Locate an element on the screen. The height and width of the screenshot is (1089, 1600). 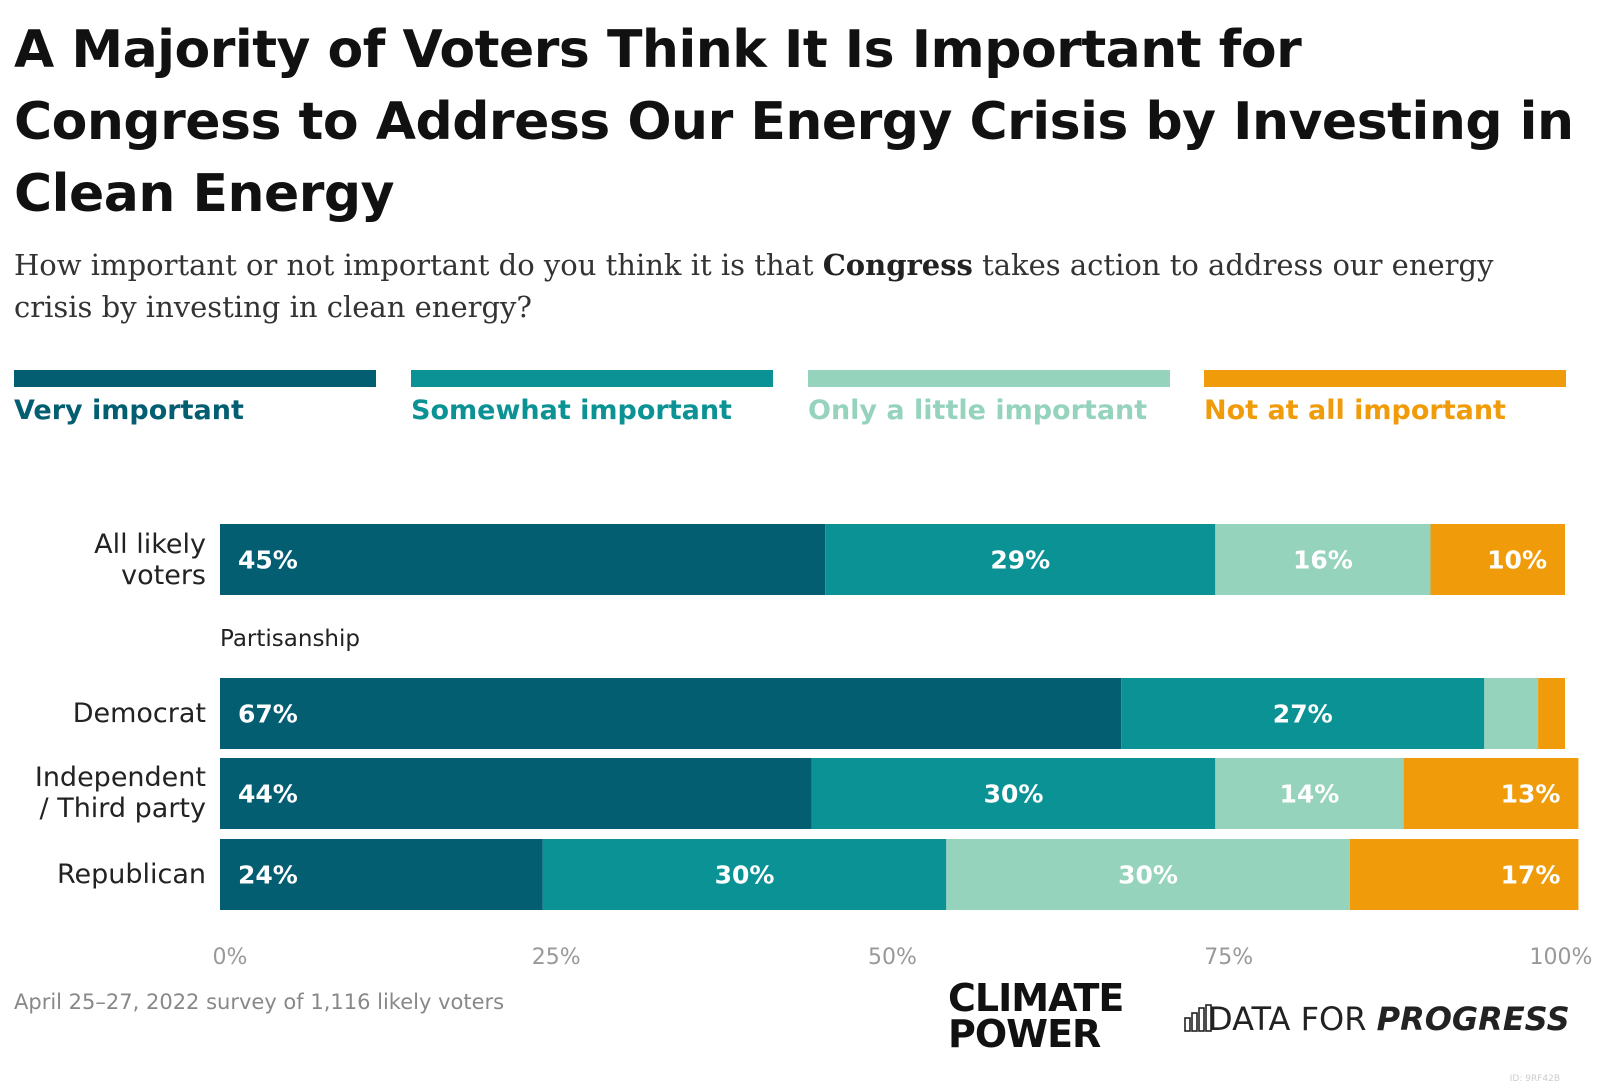
legend-label: Only a little important is located at coordinates (978, 410).